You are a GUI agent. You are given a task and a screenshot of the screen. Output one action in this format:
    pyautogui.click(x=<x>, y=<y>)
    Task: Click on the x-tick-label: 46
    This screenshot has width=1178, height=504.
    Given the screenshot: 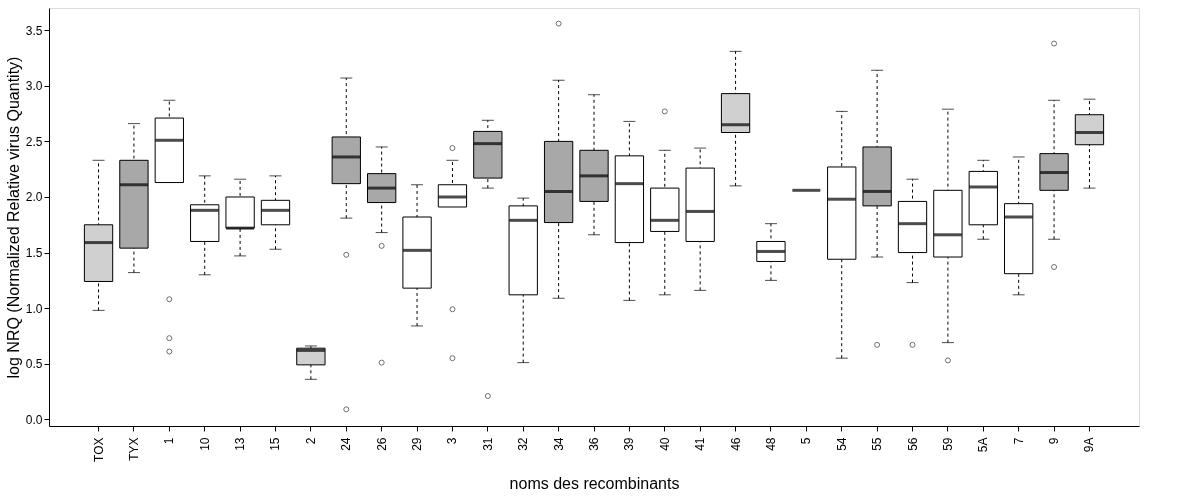 What is the action you would take?
    pyautogui.click(x=735, y=444)
    